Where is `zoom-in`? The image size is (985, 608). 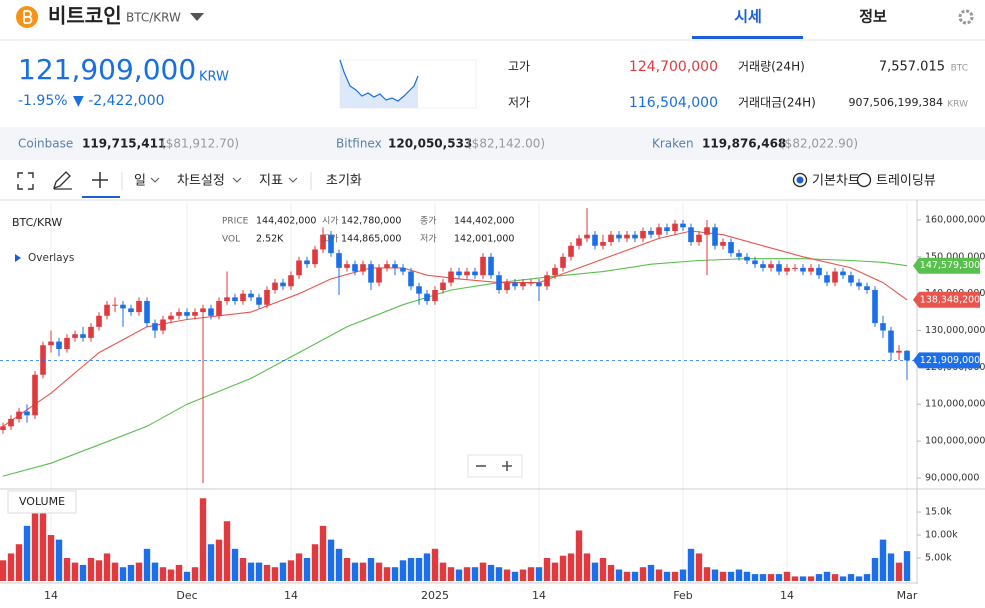 zoom-in is located at coordinates (507, 466).